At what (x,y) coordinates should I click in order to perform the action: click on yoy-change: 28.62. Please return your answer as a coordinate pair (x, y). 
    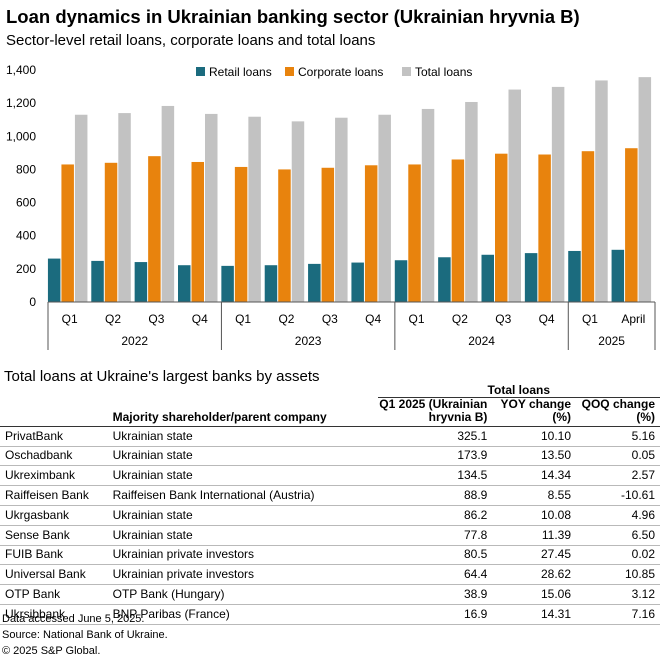
    Looking at the image, I should click on (556, 574).